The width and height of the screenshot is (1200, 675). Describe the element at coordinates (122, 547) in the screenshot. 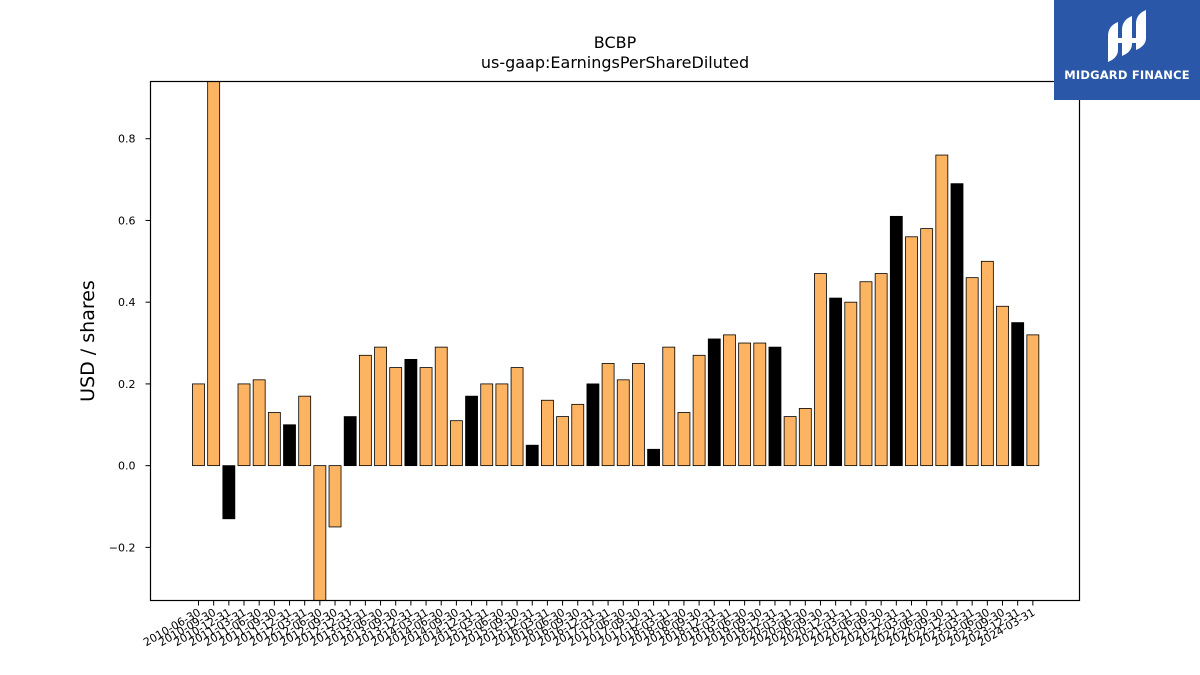

I see `y-tick-label: −0.2` at that location.